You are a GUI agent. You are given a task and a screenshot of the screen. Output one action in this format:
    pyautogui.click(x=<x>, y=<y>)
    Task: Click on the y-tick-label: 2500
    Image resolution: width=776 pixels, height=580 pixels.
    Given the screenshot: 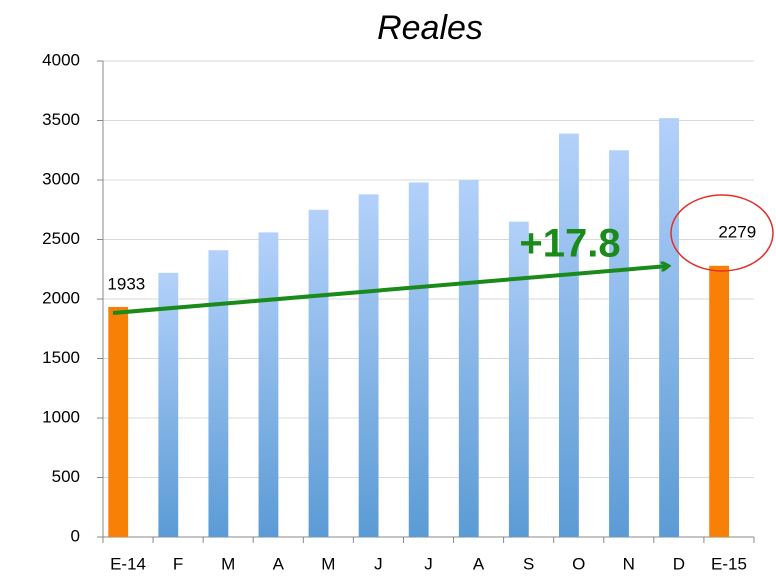 What is the action you would take?
    pyautogui.click(x=61, y=238)
    